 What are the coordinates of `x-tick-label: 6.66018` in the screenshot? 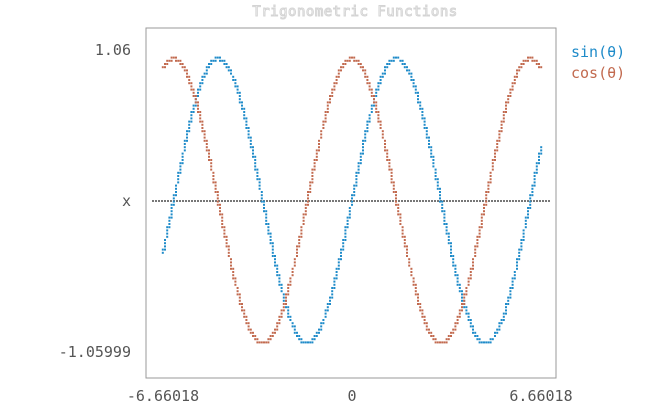 It's located at (540, 396).